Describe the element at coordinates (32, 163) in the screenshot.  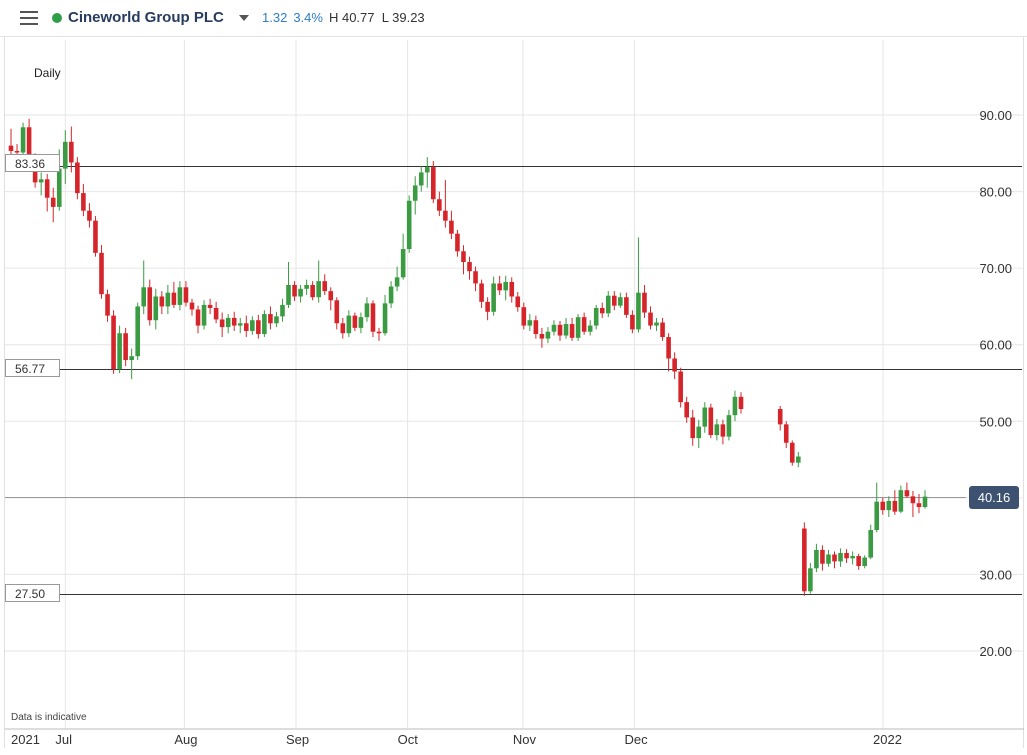
I see `level-label-83-36: 83.36` at that location.